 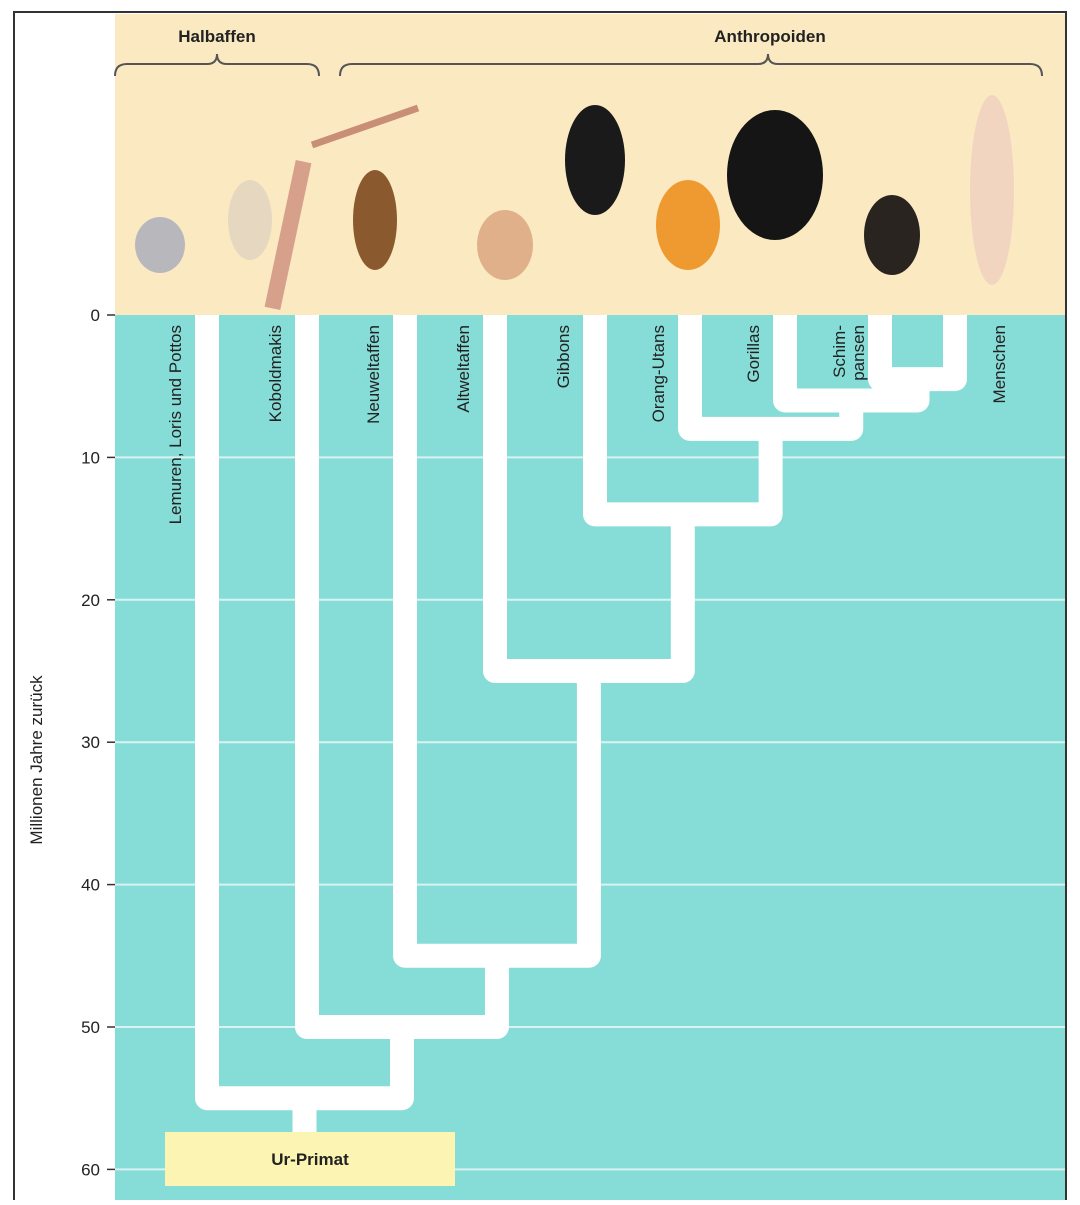 I want to click on leaf-label: Koboldmakis, so click(x=275, y=373).